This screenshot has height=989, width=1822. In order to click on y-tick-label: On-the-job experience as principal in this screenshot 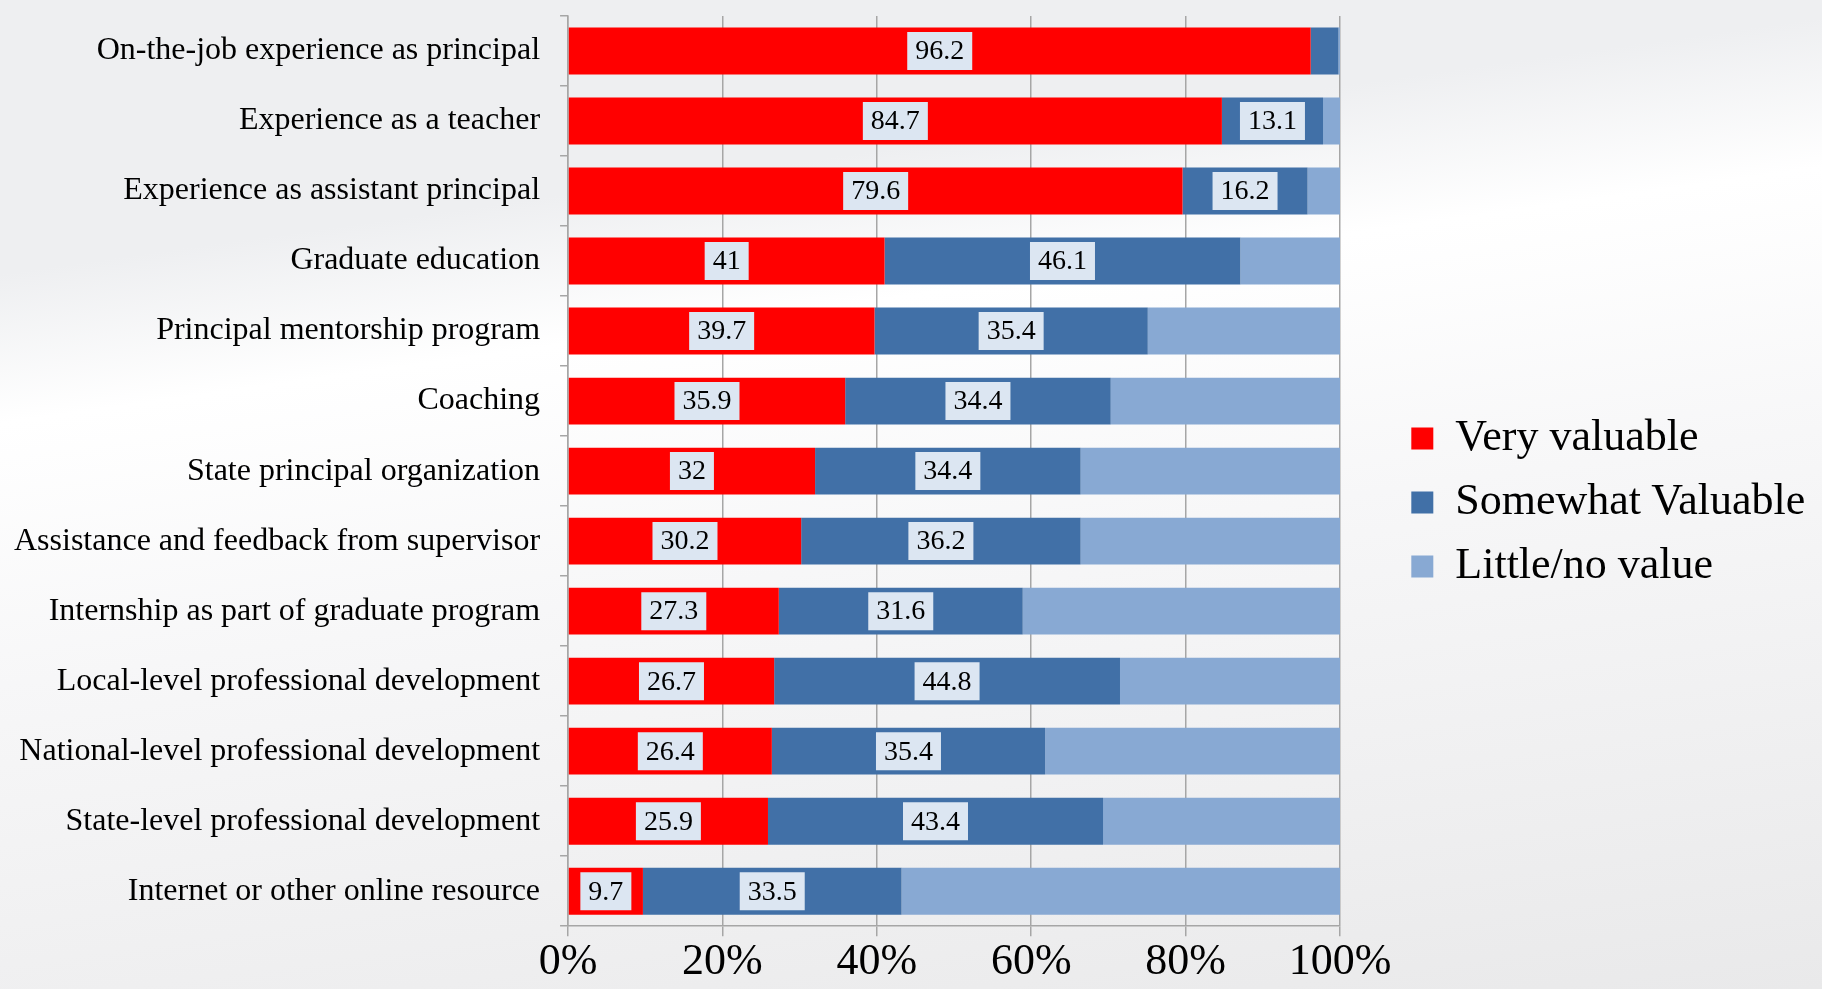, I will do `click(318, 48)`.